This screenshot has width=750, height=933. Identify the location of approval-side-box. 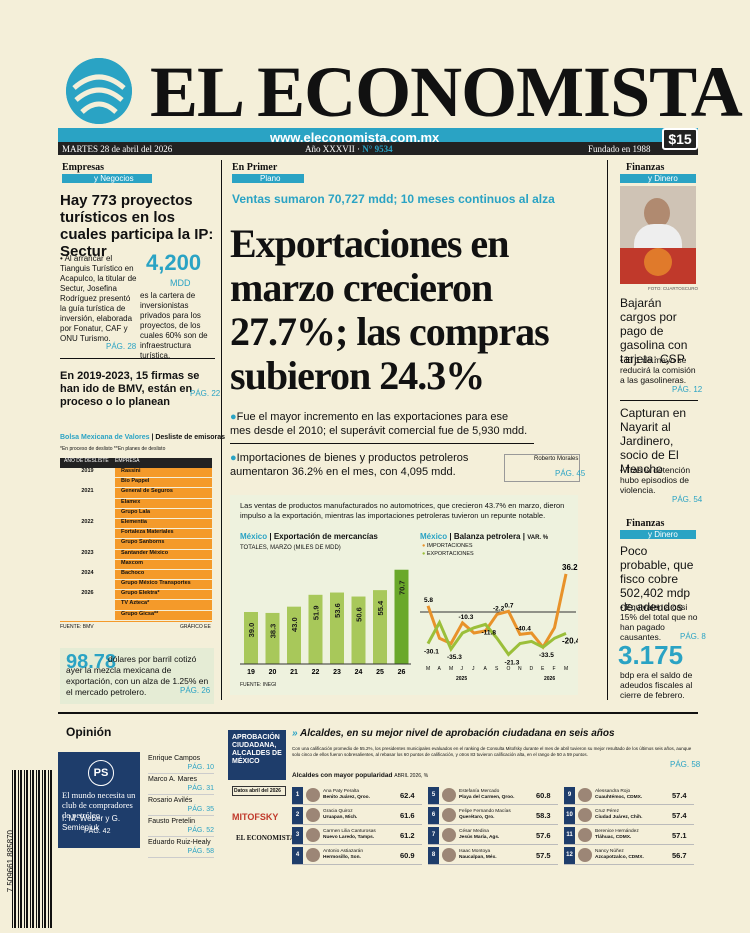
(257, 755).